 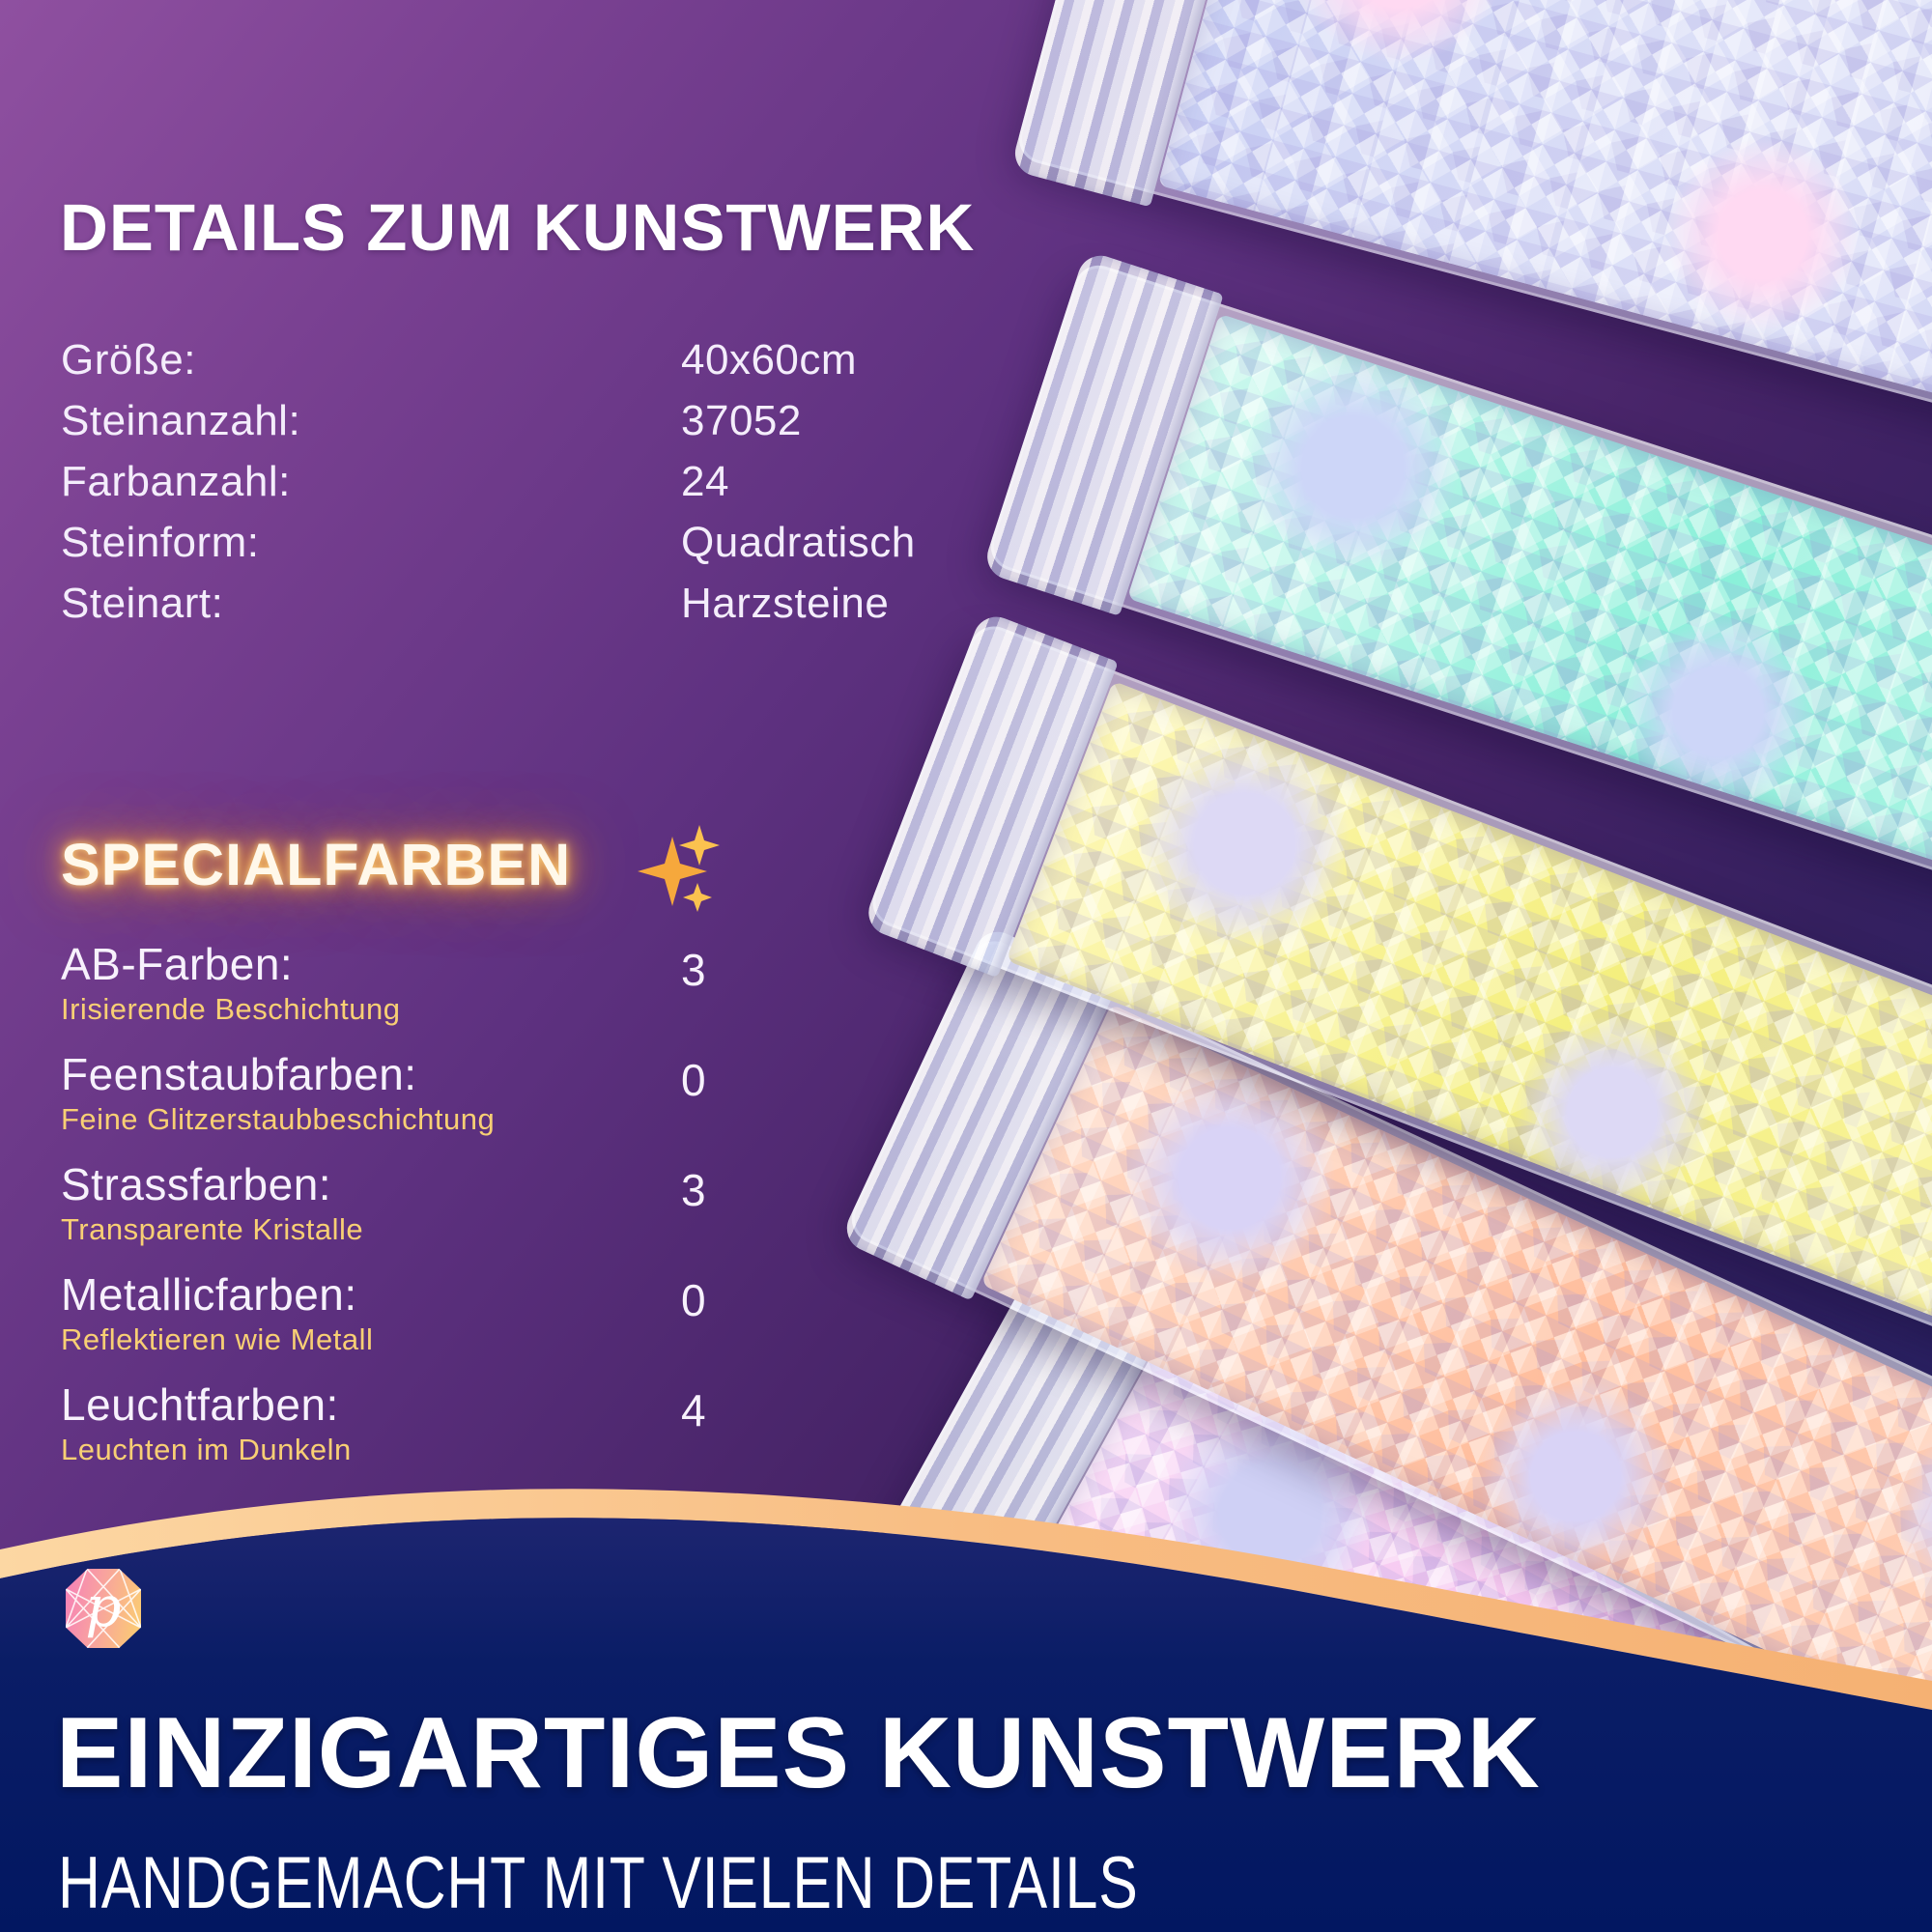 I want to click on spec-label: Steinform:, so click(x=160, y=542).